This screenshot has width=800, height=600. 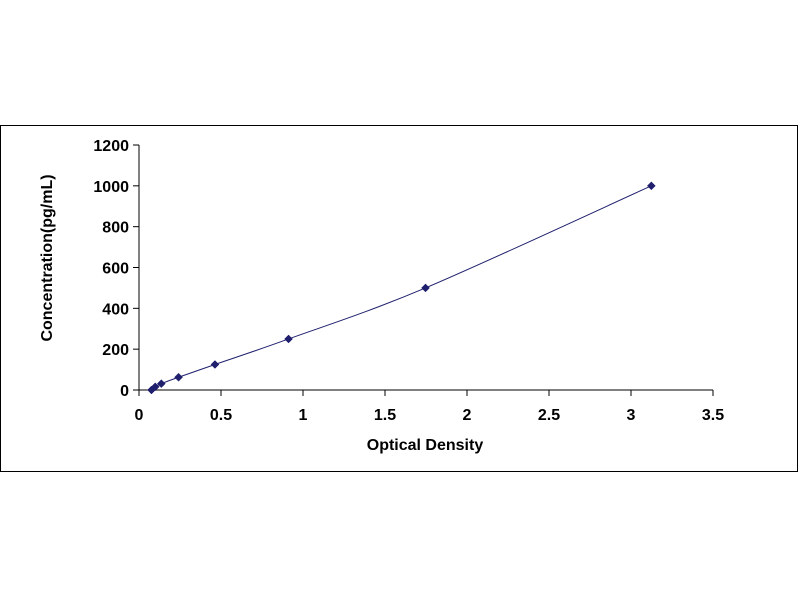 What do you see at coordinates (124, 391) in the screenshot?
I see `y-tick-label: 0` at bounding box center [124, 391].